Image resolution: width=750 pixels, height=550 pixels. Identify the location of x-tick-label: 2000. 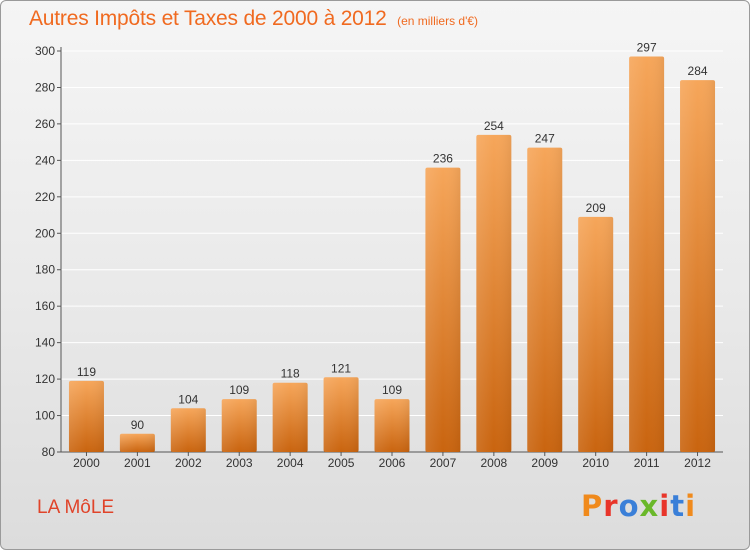
(86, 463).